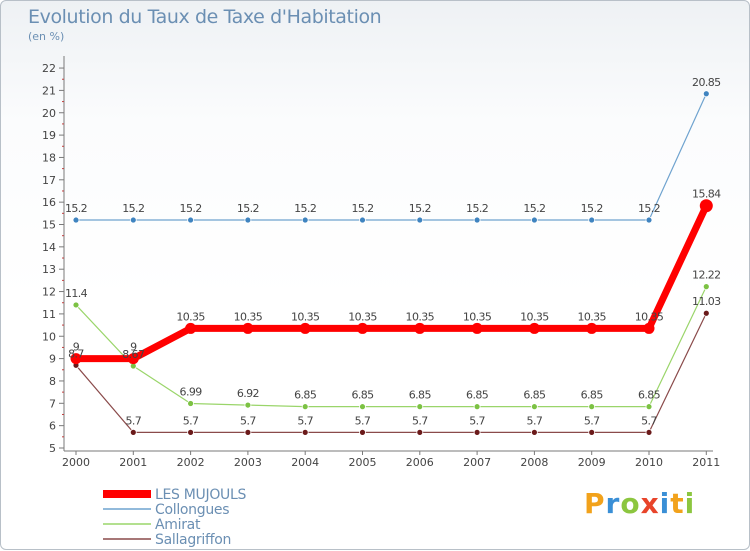 The image size is (750, 551). What do you see at coordinates (49, 113) in the screenshot?
I see `y-tick-label: 20` at bounding box center [49, 113].